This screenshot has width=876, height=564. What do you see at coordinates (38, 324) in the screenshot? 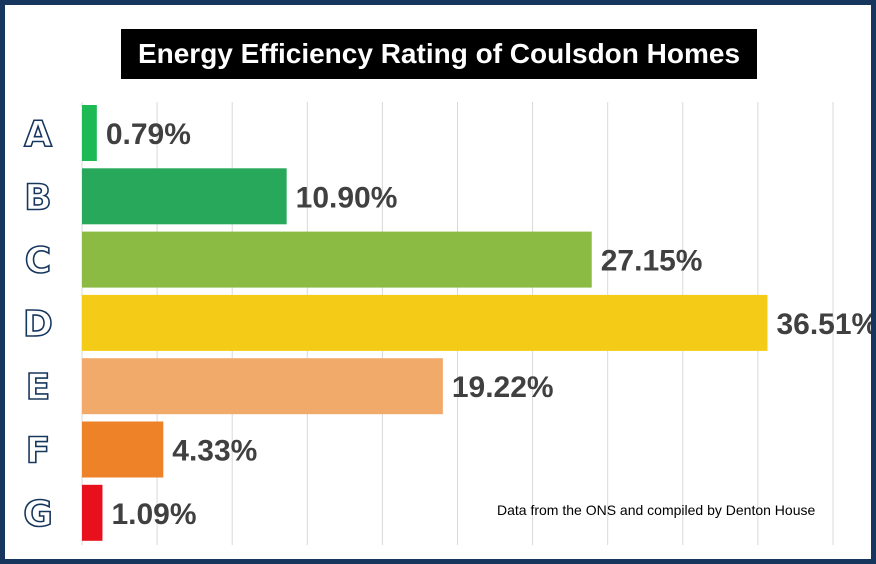
I see `category-label-d: D` at bounding box center [38, 324].